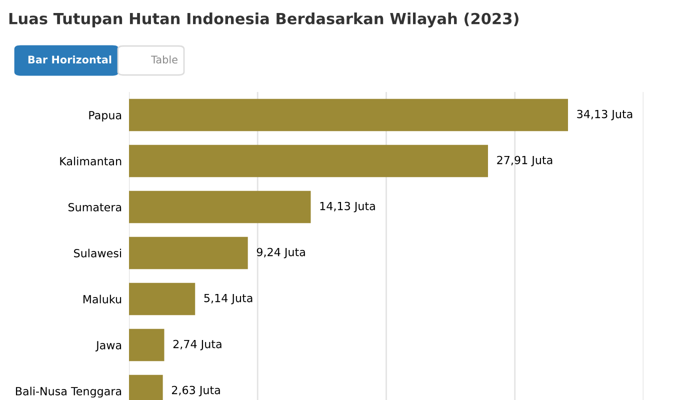  Describe the element at coordinates (280, 253) in the screenshot. I see `data-label: 9,24 Juta` at that location.